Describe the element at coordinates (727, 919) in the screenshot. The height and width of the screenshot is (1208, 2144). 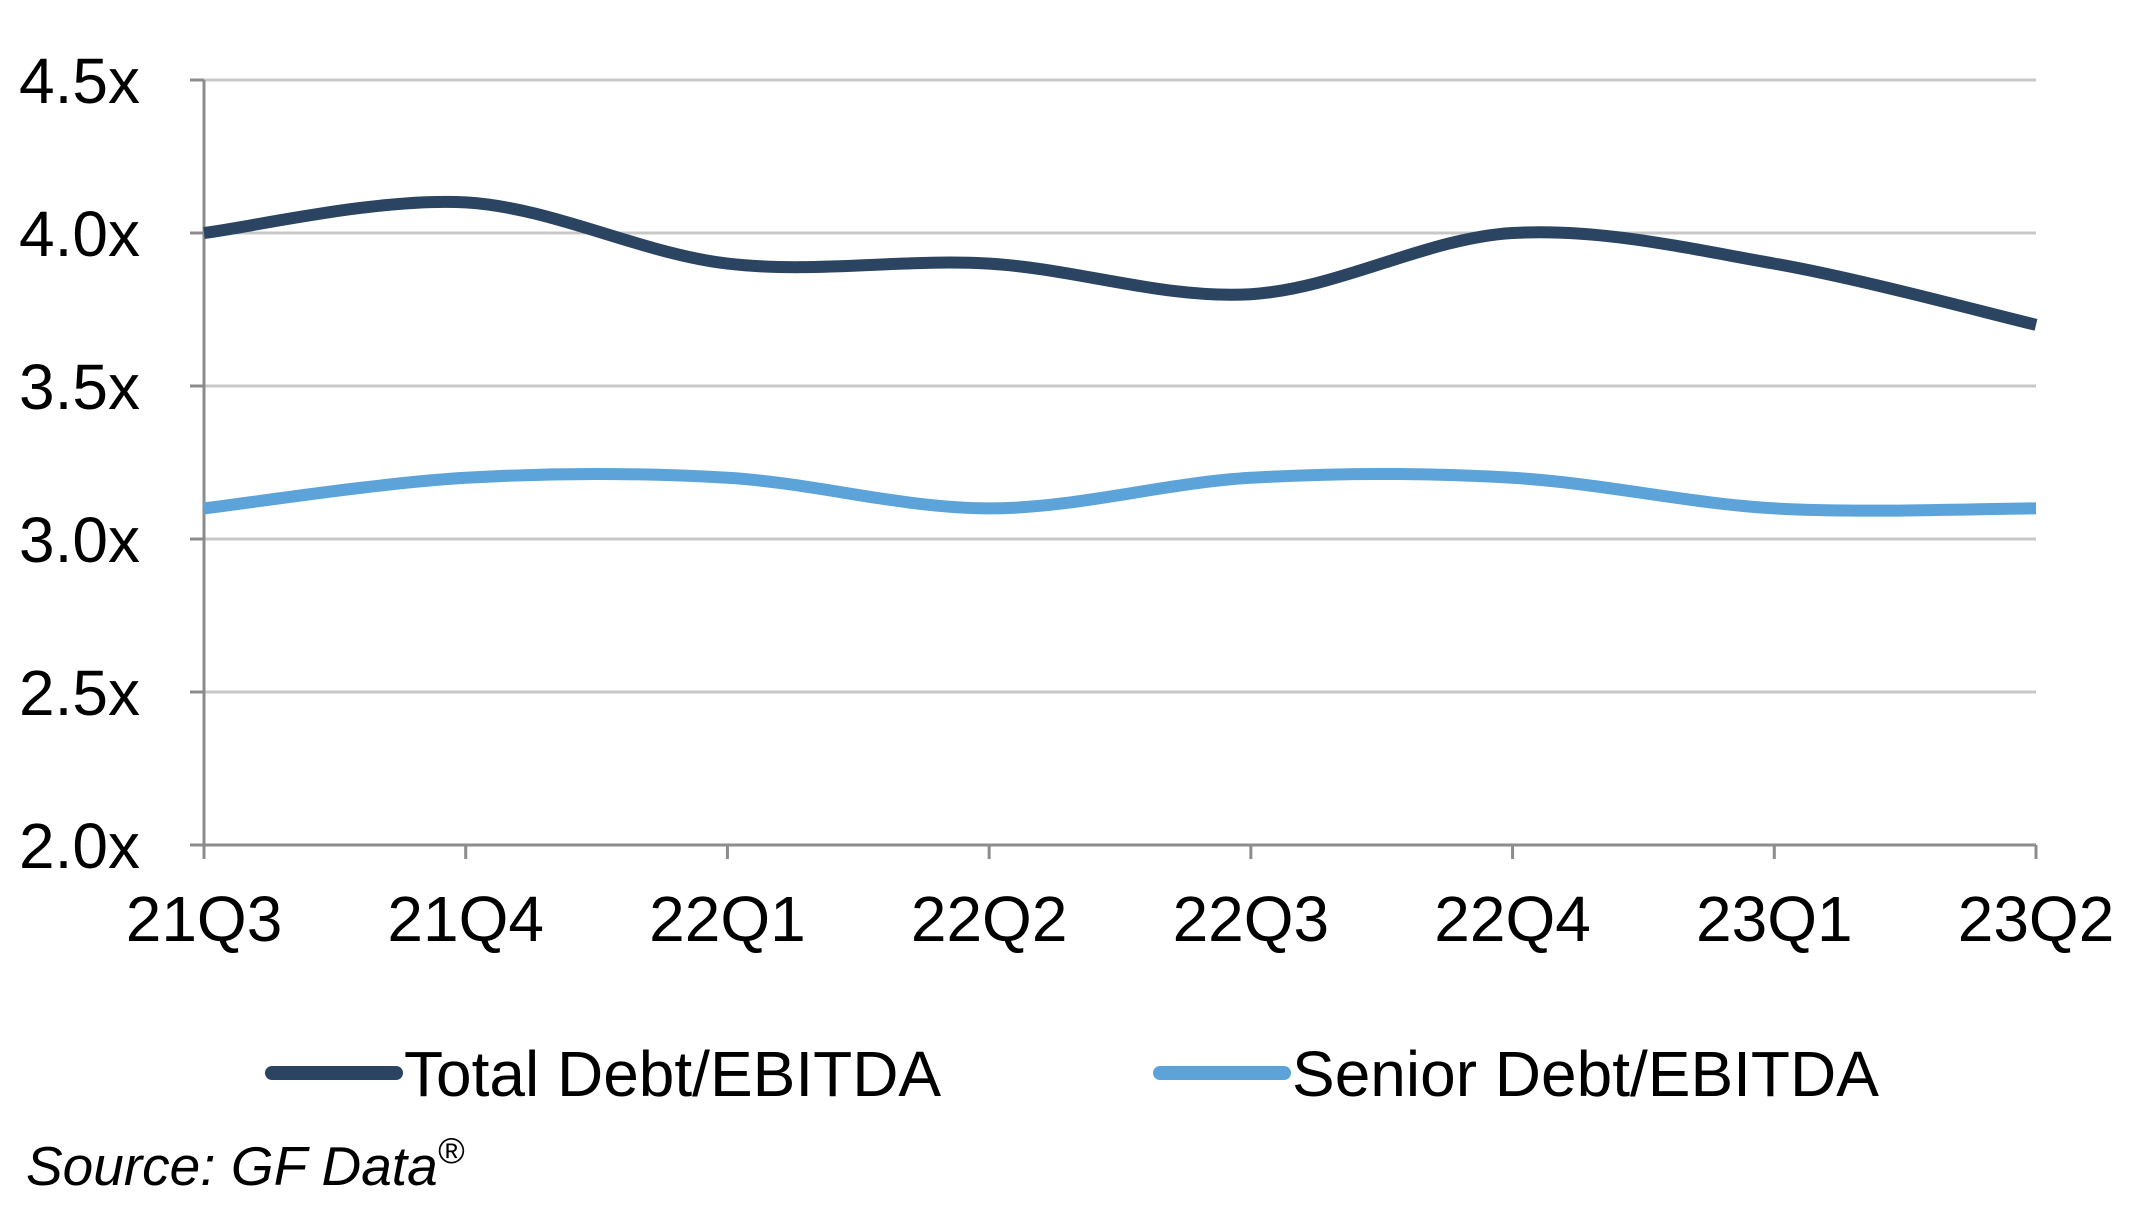
I see `x-tick-label: 22Q1` at that location.